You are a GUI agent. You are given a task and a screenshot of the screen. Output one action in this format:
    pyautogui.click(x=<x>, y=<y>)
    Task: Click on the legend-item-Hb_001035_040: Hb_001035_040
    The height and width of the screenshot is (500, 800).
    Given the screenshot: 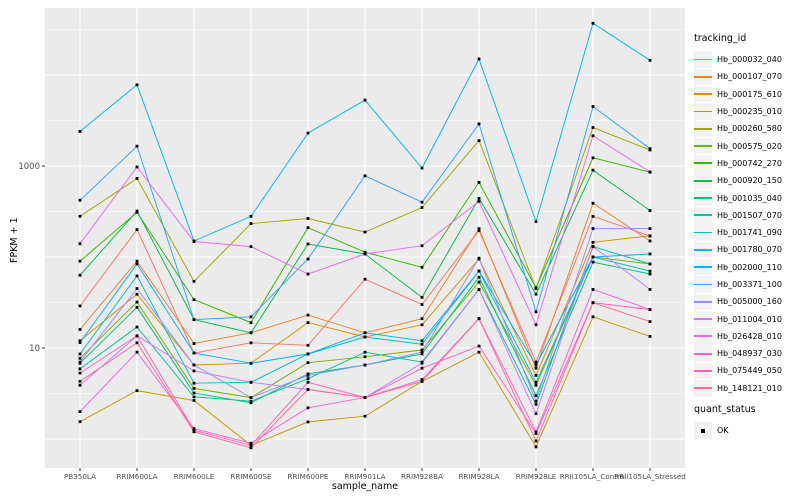 What is the action you would take?
    pyautogui.click(x=738, y=198)
    